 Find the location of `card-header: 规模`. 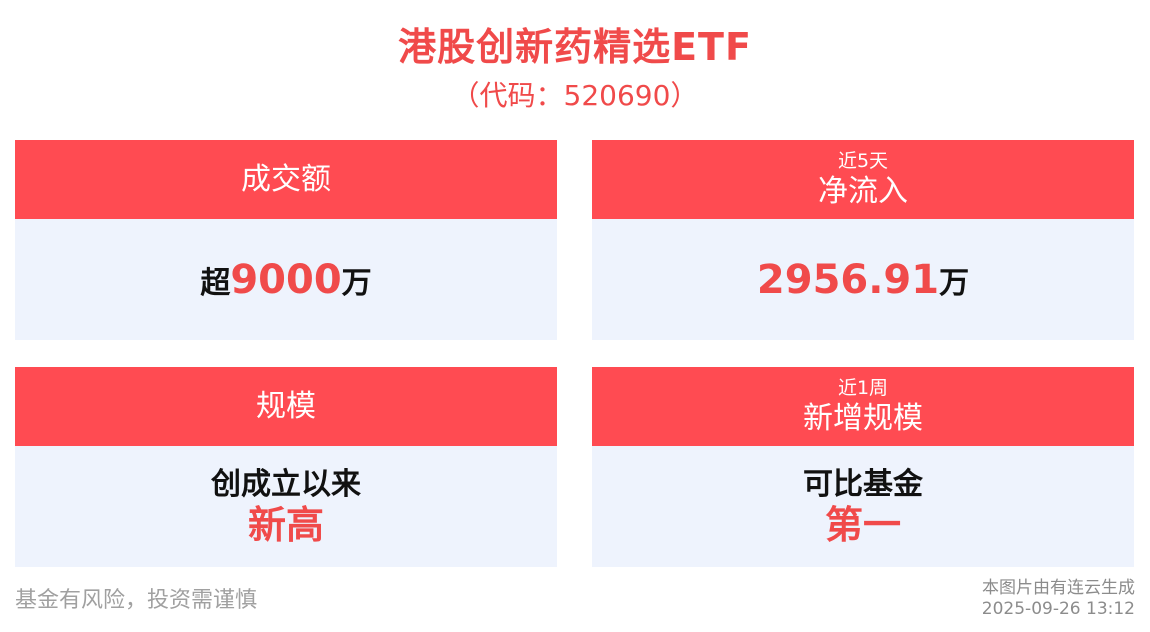

card-header: 规模 is located at coordinates (286, 406).